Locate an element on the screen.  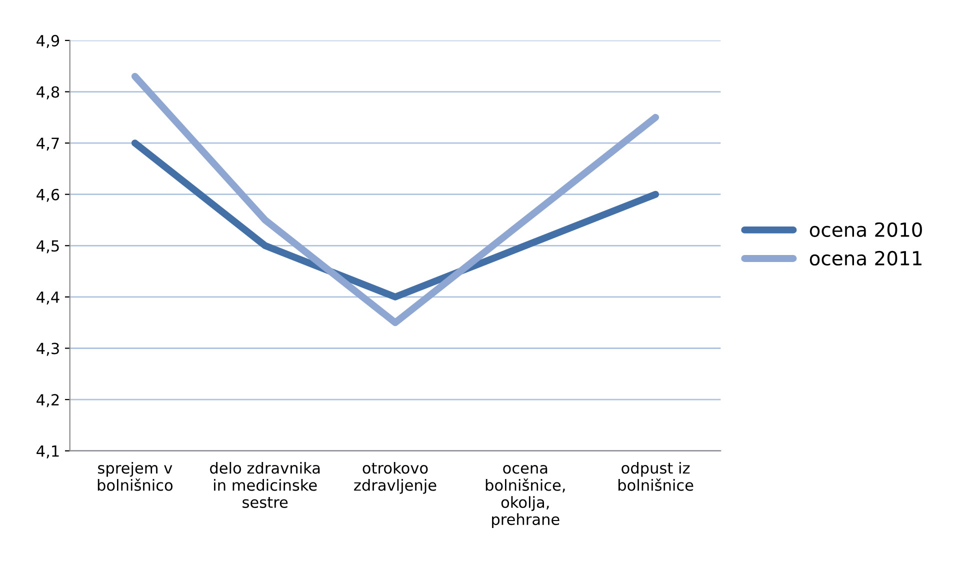
x-tick-label: odpust iz bolnišnice is located at coordinates (656, 476).